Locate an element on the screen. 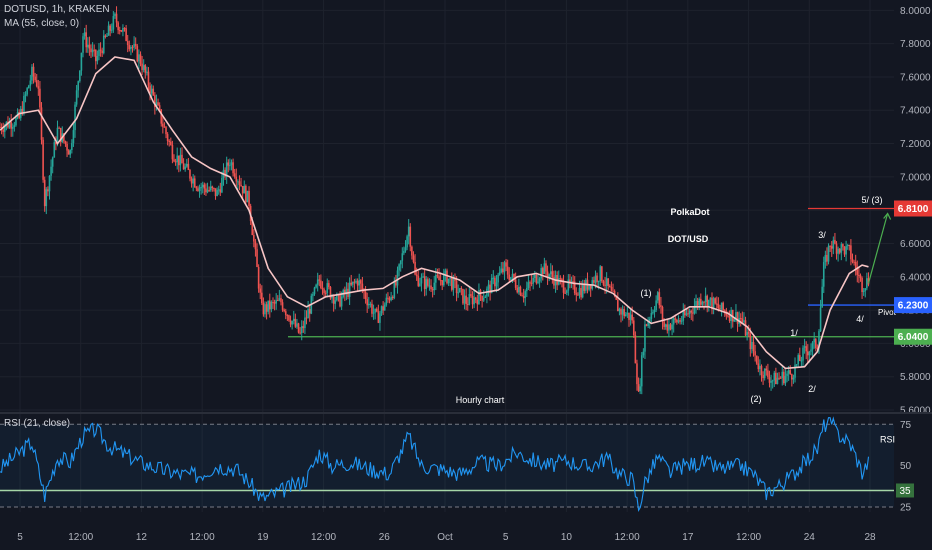 The height and width of the screenshot is (550, 932). rsi-level-tag is located at coordinates (905, 490).